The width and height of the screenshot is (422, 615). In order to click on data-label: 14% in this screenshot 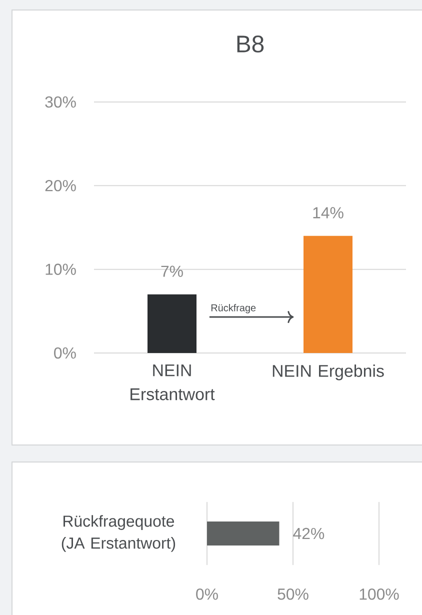, I will do `click(328, 212)`.